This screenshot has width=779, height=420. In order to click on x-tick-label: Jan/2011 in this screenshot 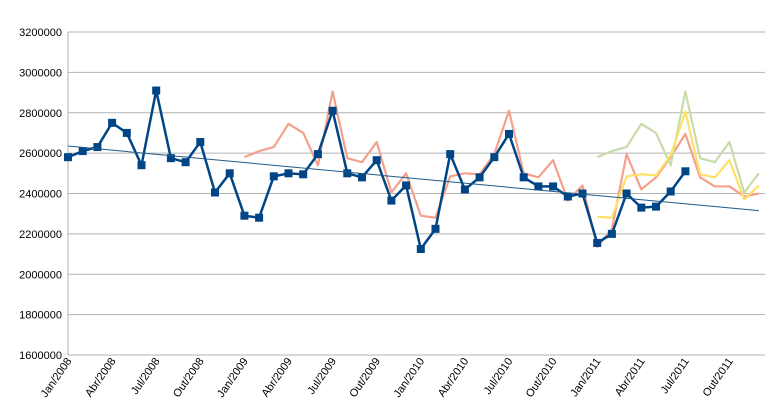, I will do `click(585, 377)`.